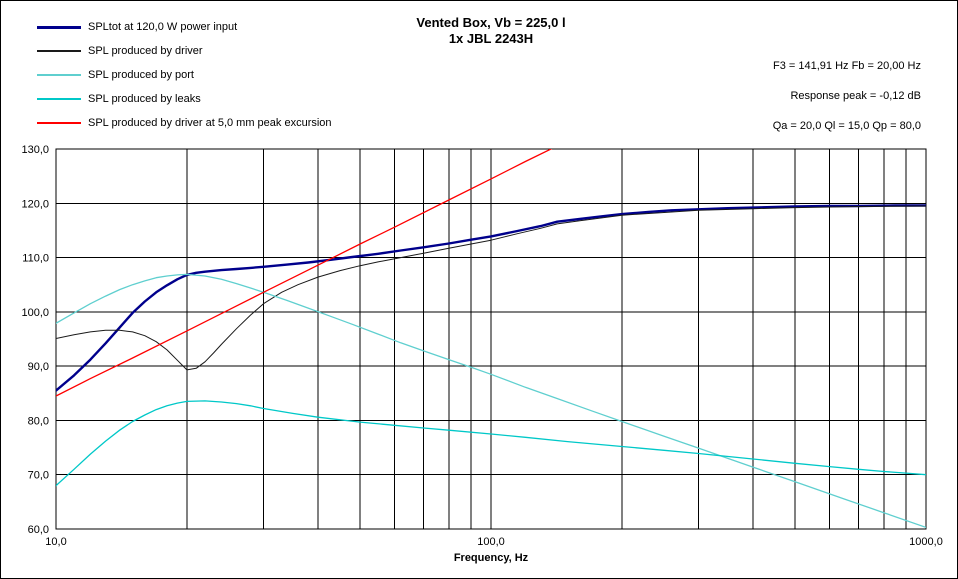 Image resolution: width=958 pixels, height=579 pixels. I want to click on y-tick-label: 100,0, so click(35, 313).